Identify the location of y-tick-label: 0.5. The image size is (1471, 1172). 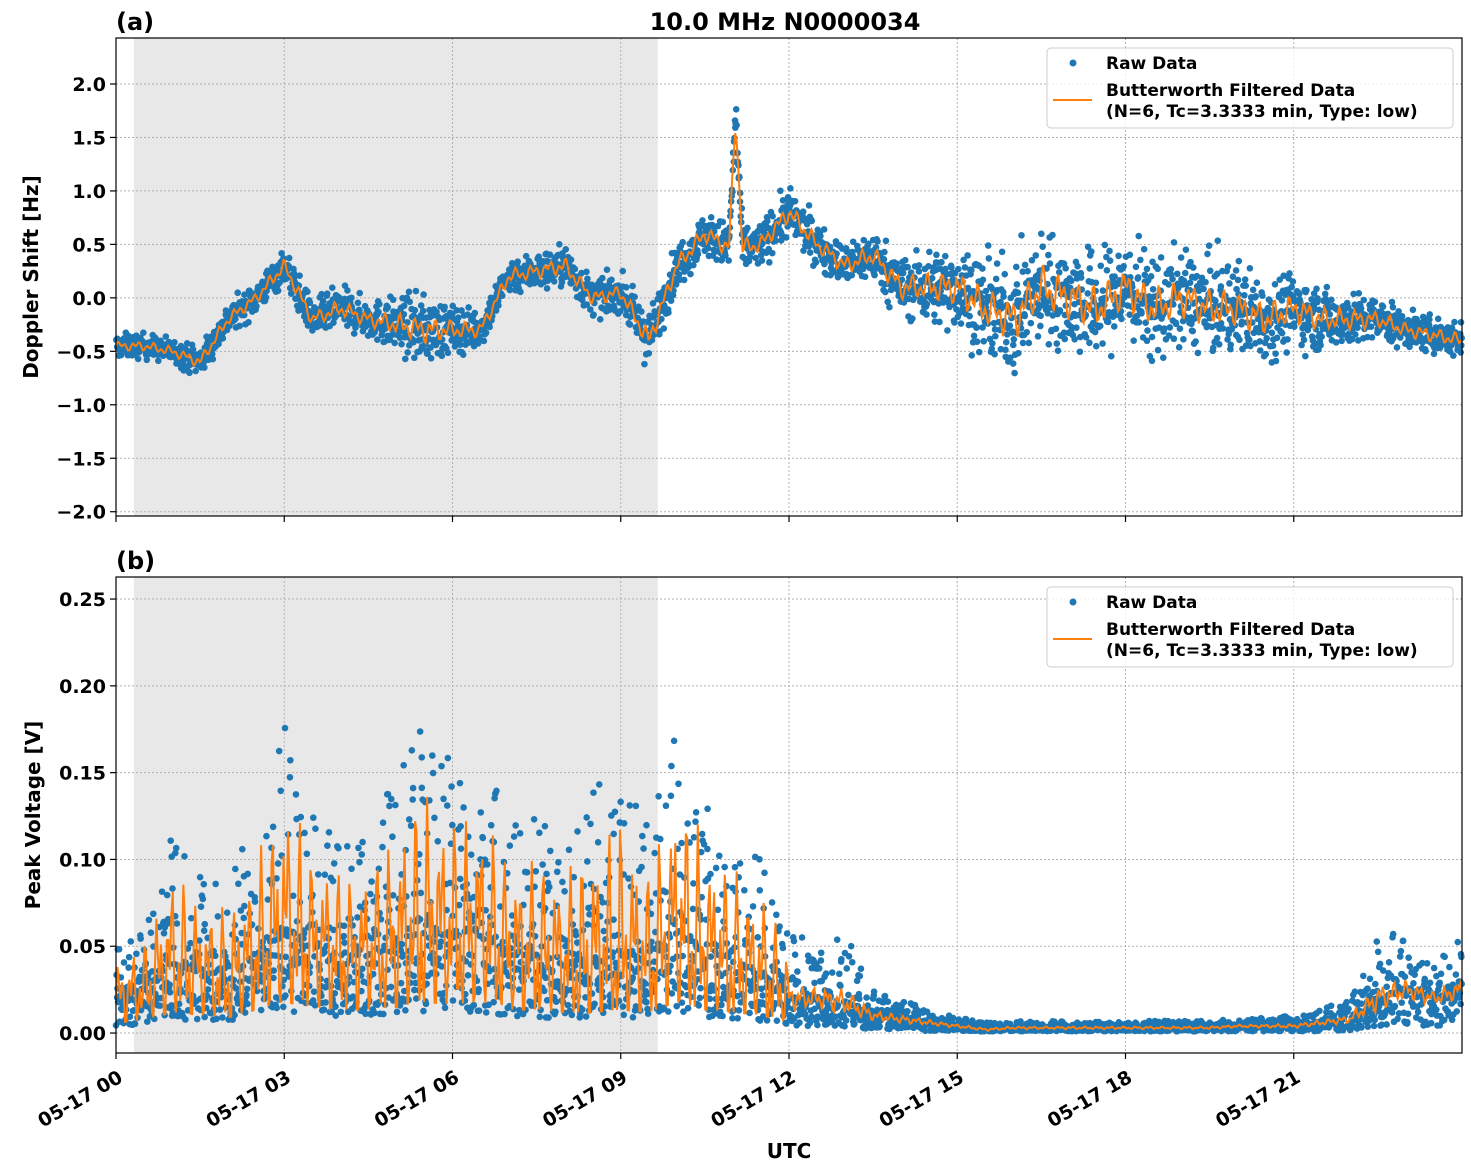
(89, 245).